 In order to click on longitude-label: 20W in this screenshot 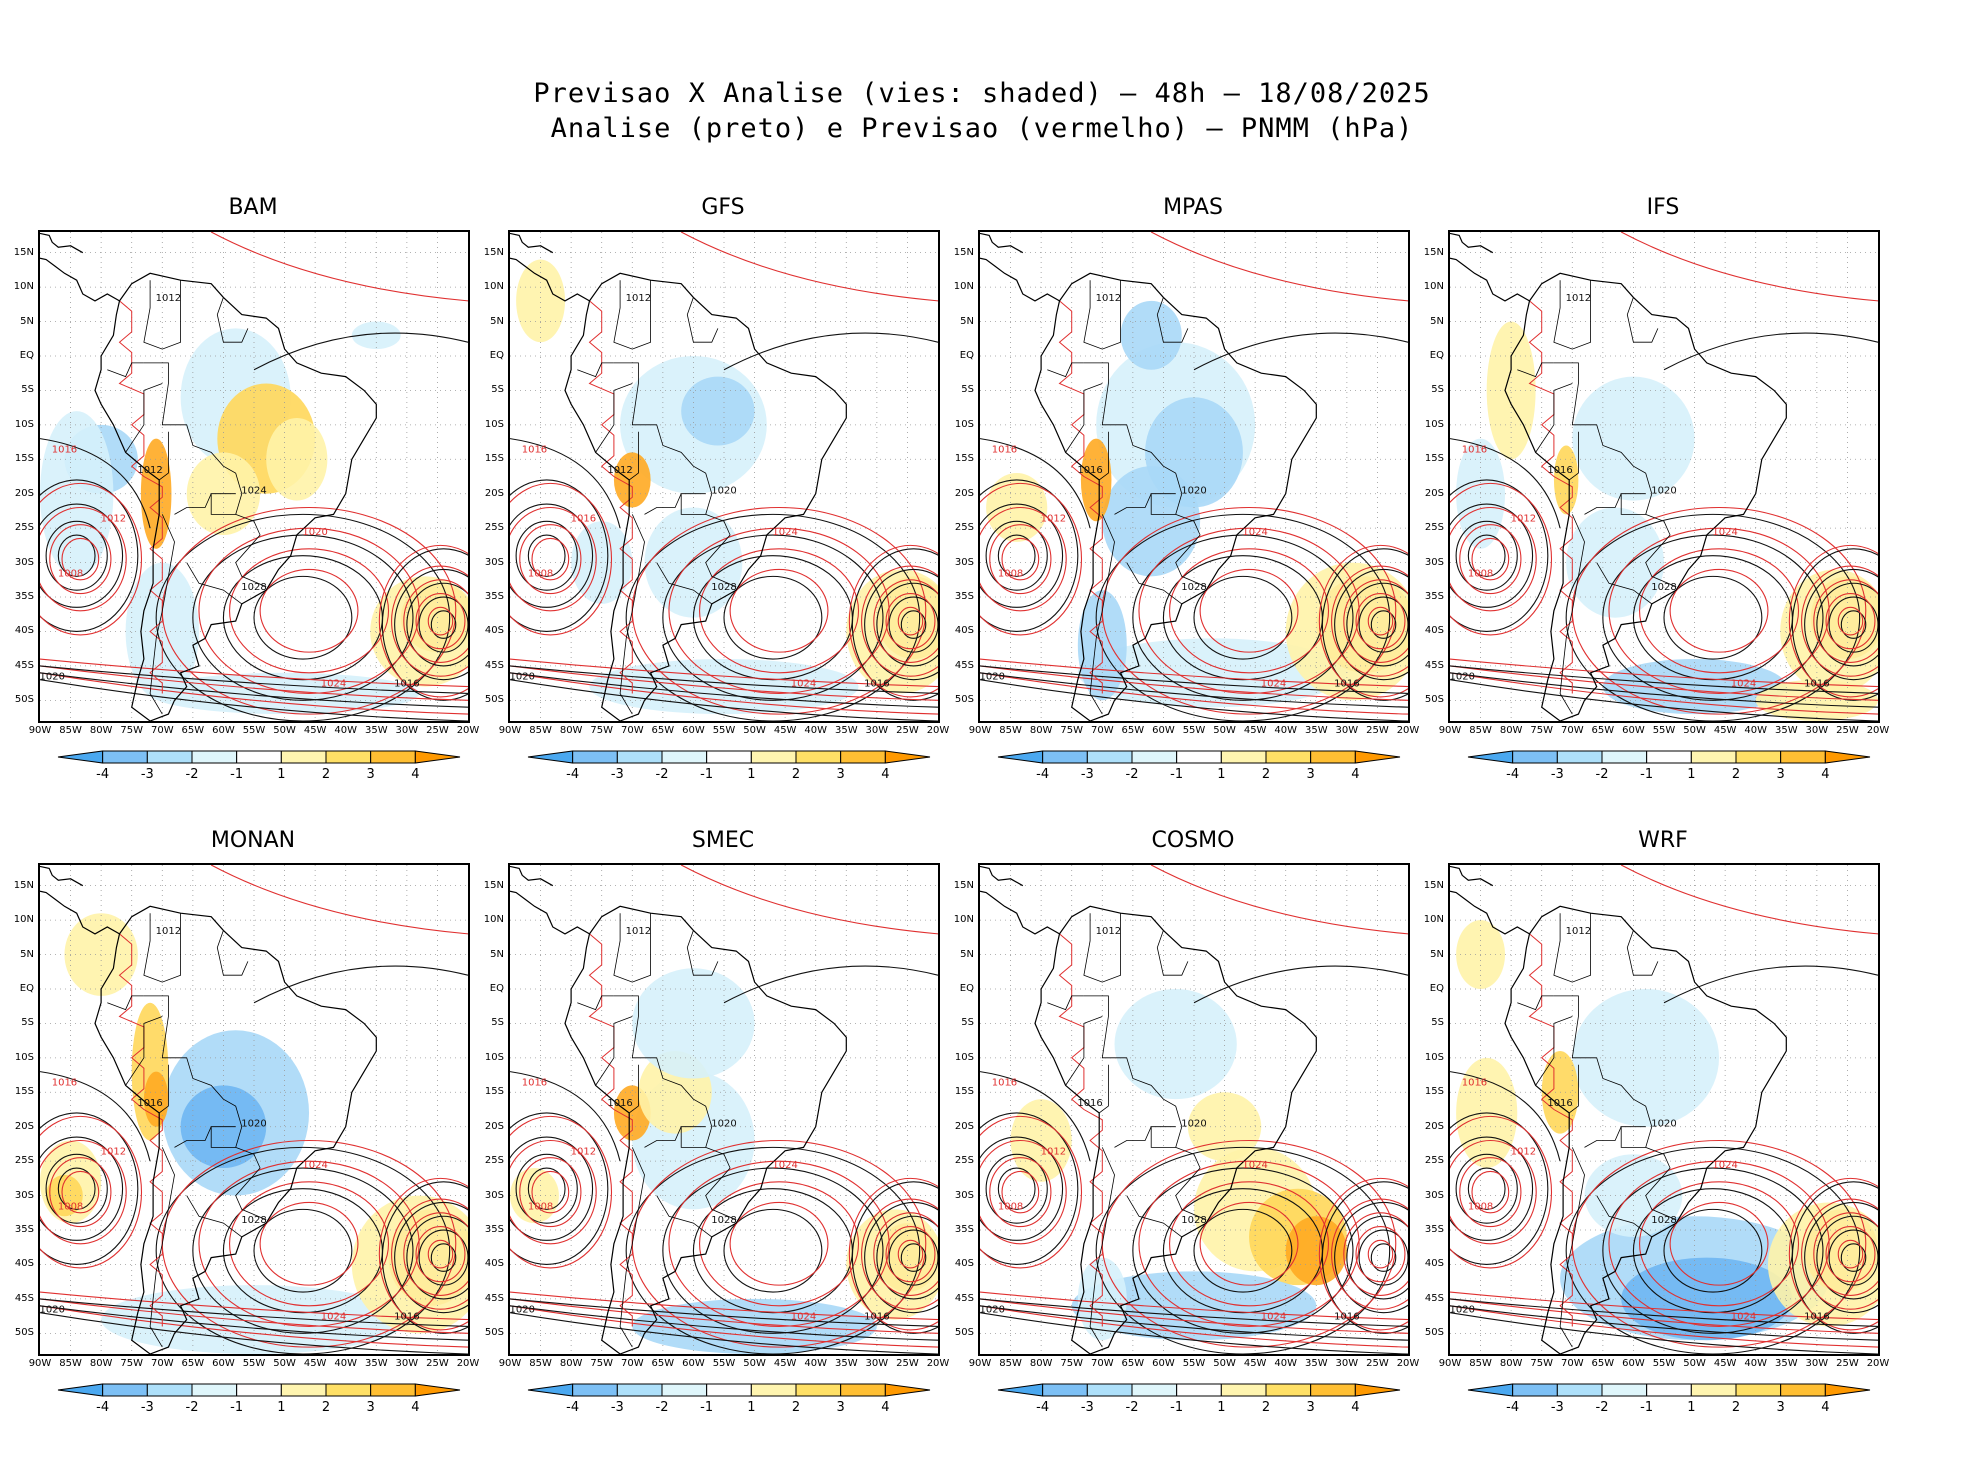, I will do `click(1408, 730)`.